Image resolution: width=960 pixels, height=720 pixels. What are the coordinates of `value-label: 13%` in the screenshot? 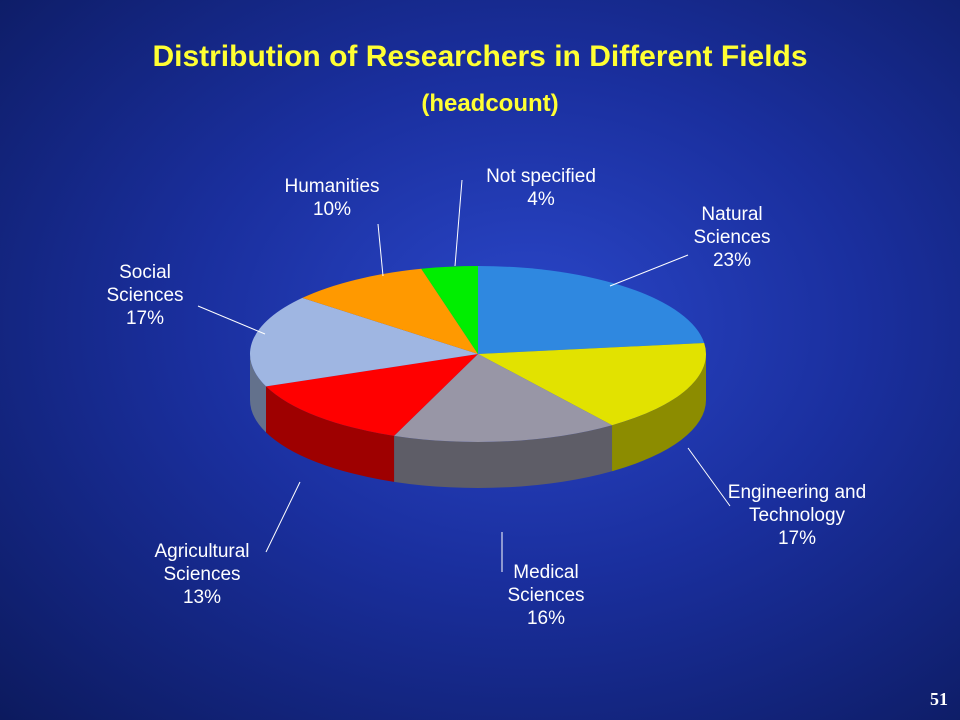 It's located at (202, 597).